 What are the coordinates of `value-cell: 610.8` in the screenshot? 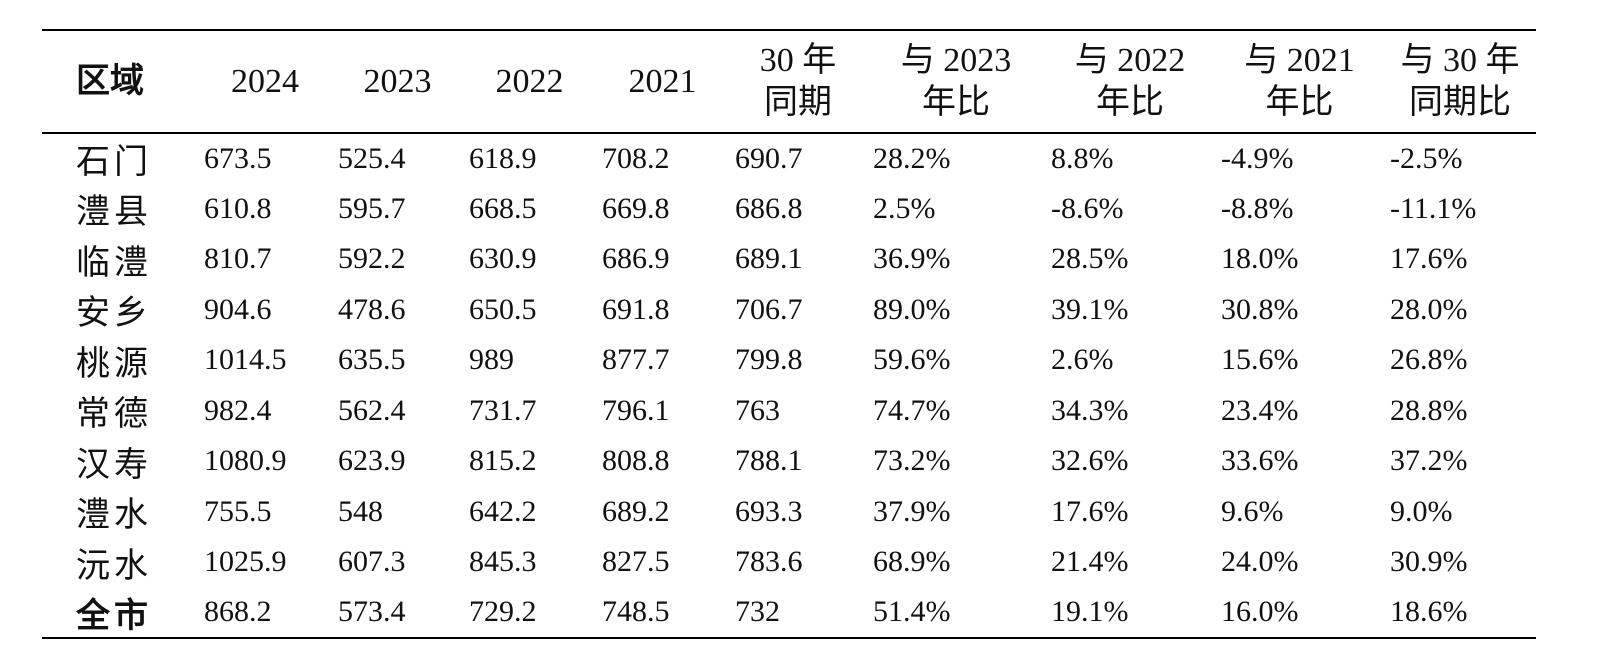 It's located at (238, 208).